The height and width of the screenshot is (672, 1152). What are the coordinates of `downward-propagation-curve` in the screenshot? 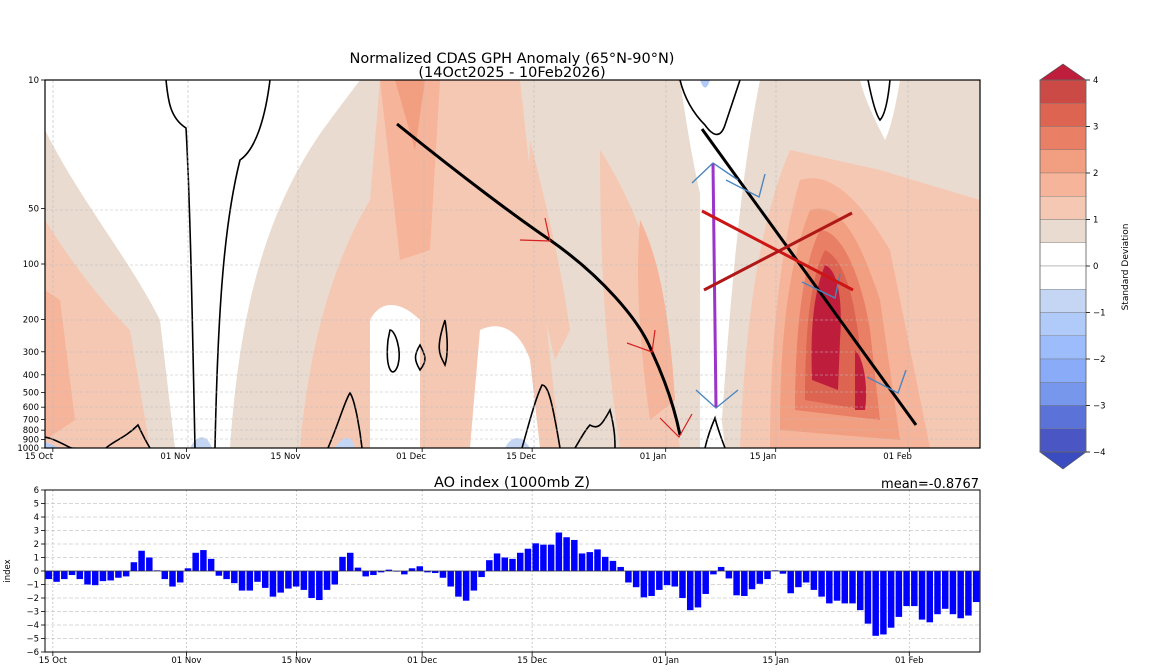 It's located at (539, 279).